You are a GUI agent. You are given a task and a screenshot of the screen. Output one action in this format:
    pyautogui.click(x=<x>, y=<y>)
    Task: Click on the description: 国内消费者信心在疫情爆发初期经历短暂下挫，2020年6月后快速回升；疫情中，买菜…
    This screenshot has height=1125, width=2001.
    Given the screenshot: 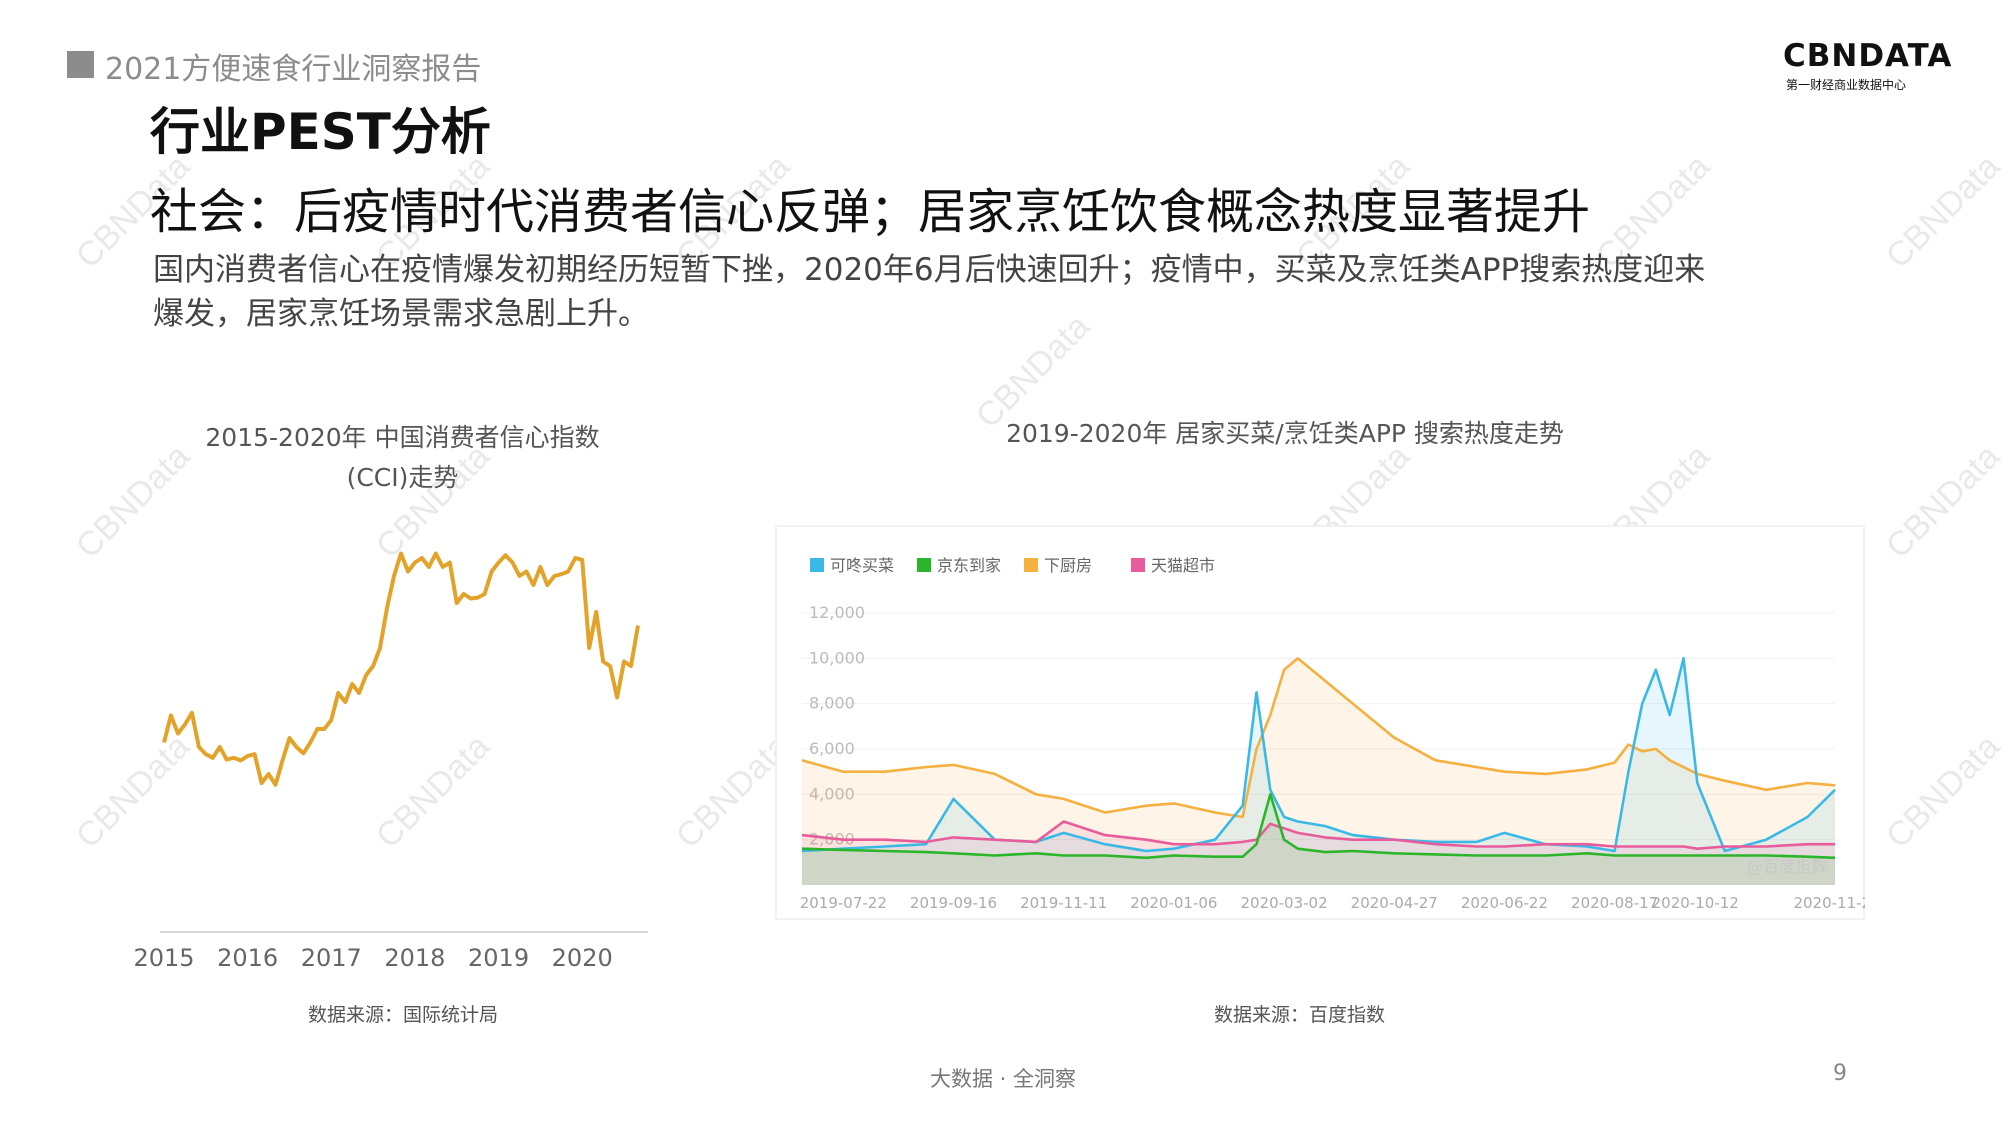 What is the action you would take?
    pyautogui.click(x=1013, y=292)
    